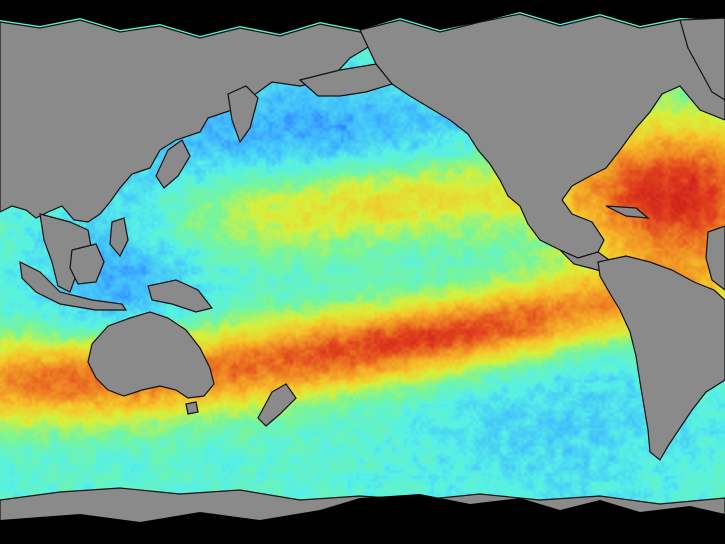 The height and width of the screenshot is (544, 725). I want to click on arctic-no-data, so click(362, 18).